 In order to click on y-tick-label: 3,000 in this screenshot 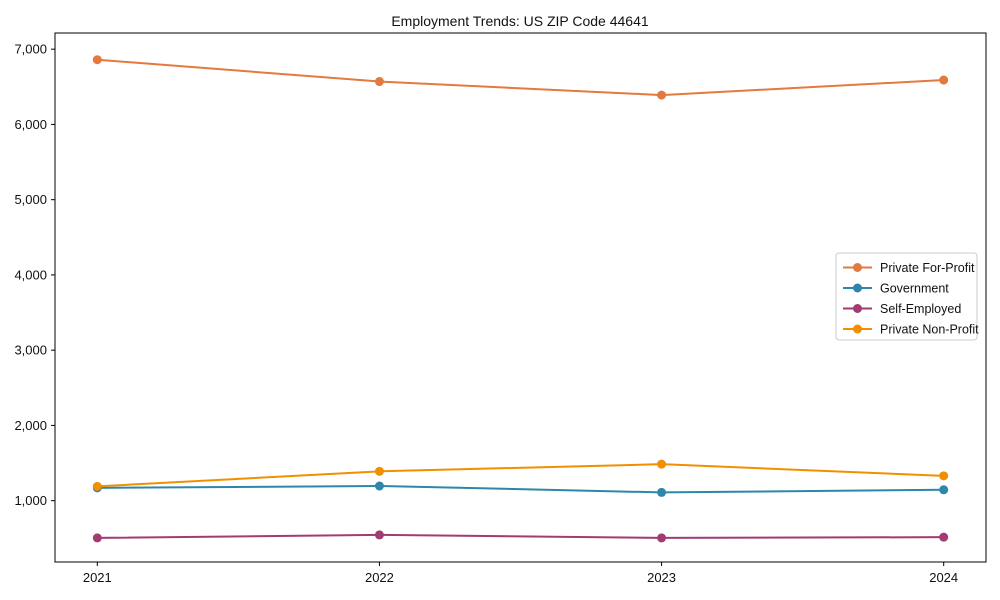, I will do `click(30, 350)`.